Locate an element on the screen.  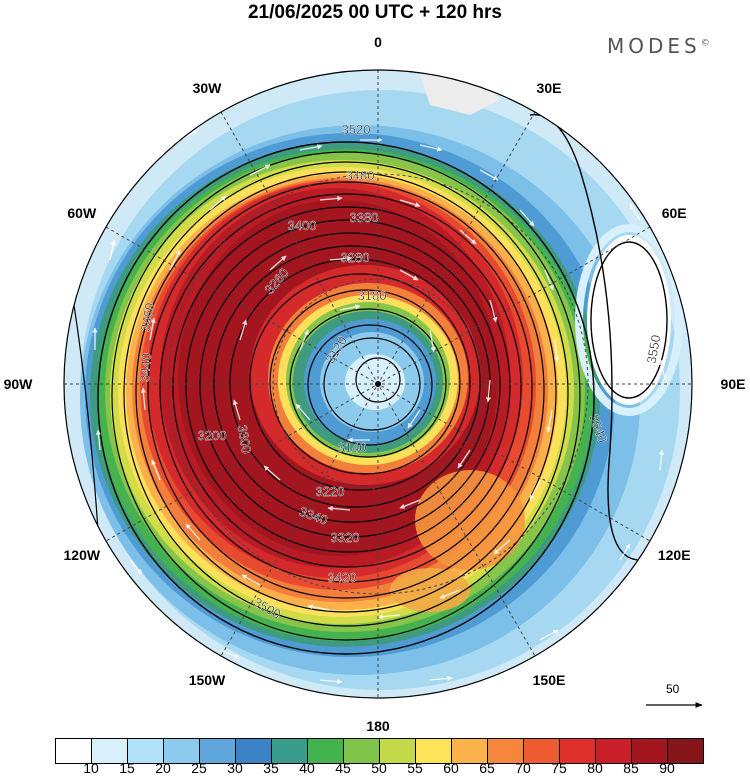
colorbar-tick-label: 25 is located at coordinates (199, 768).